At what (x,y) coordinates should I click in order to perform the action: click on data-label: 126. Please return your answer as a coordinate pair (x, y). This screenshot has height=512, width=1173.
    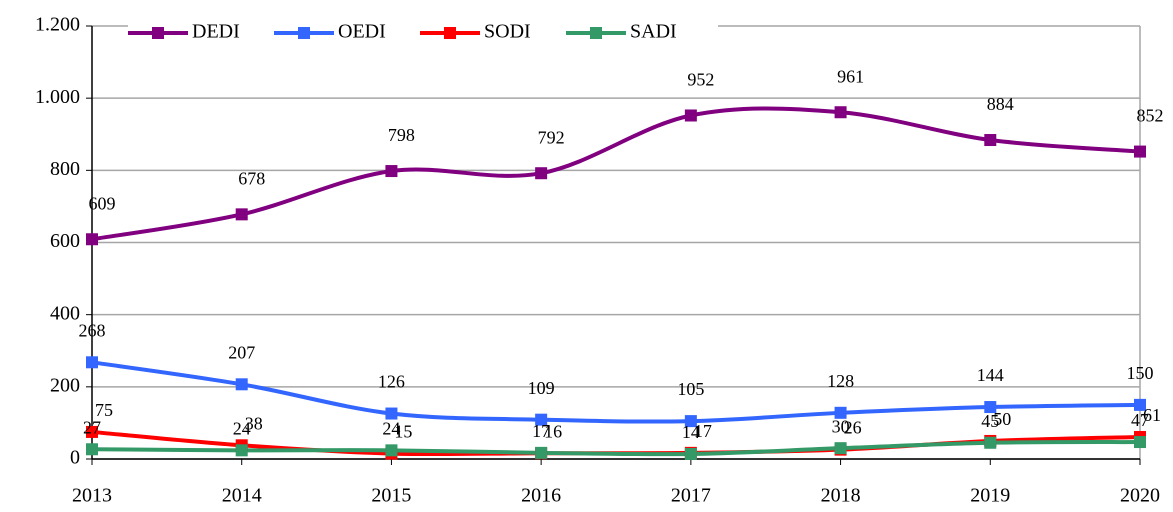
    Looking at the image, I should click on (391, 382).